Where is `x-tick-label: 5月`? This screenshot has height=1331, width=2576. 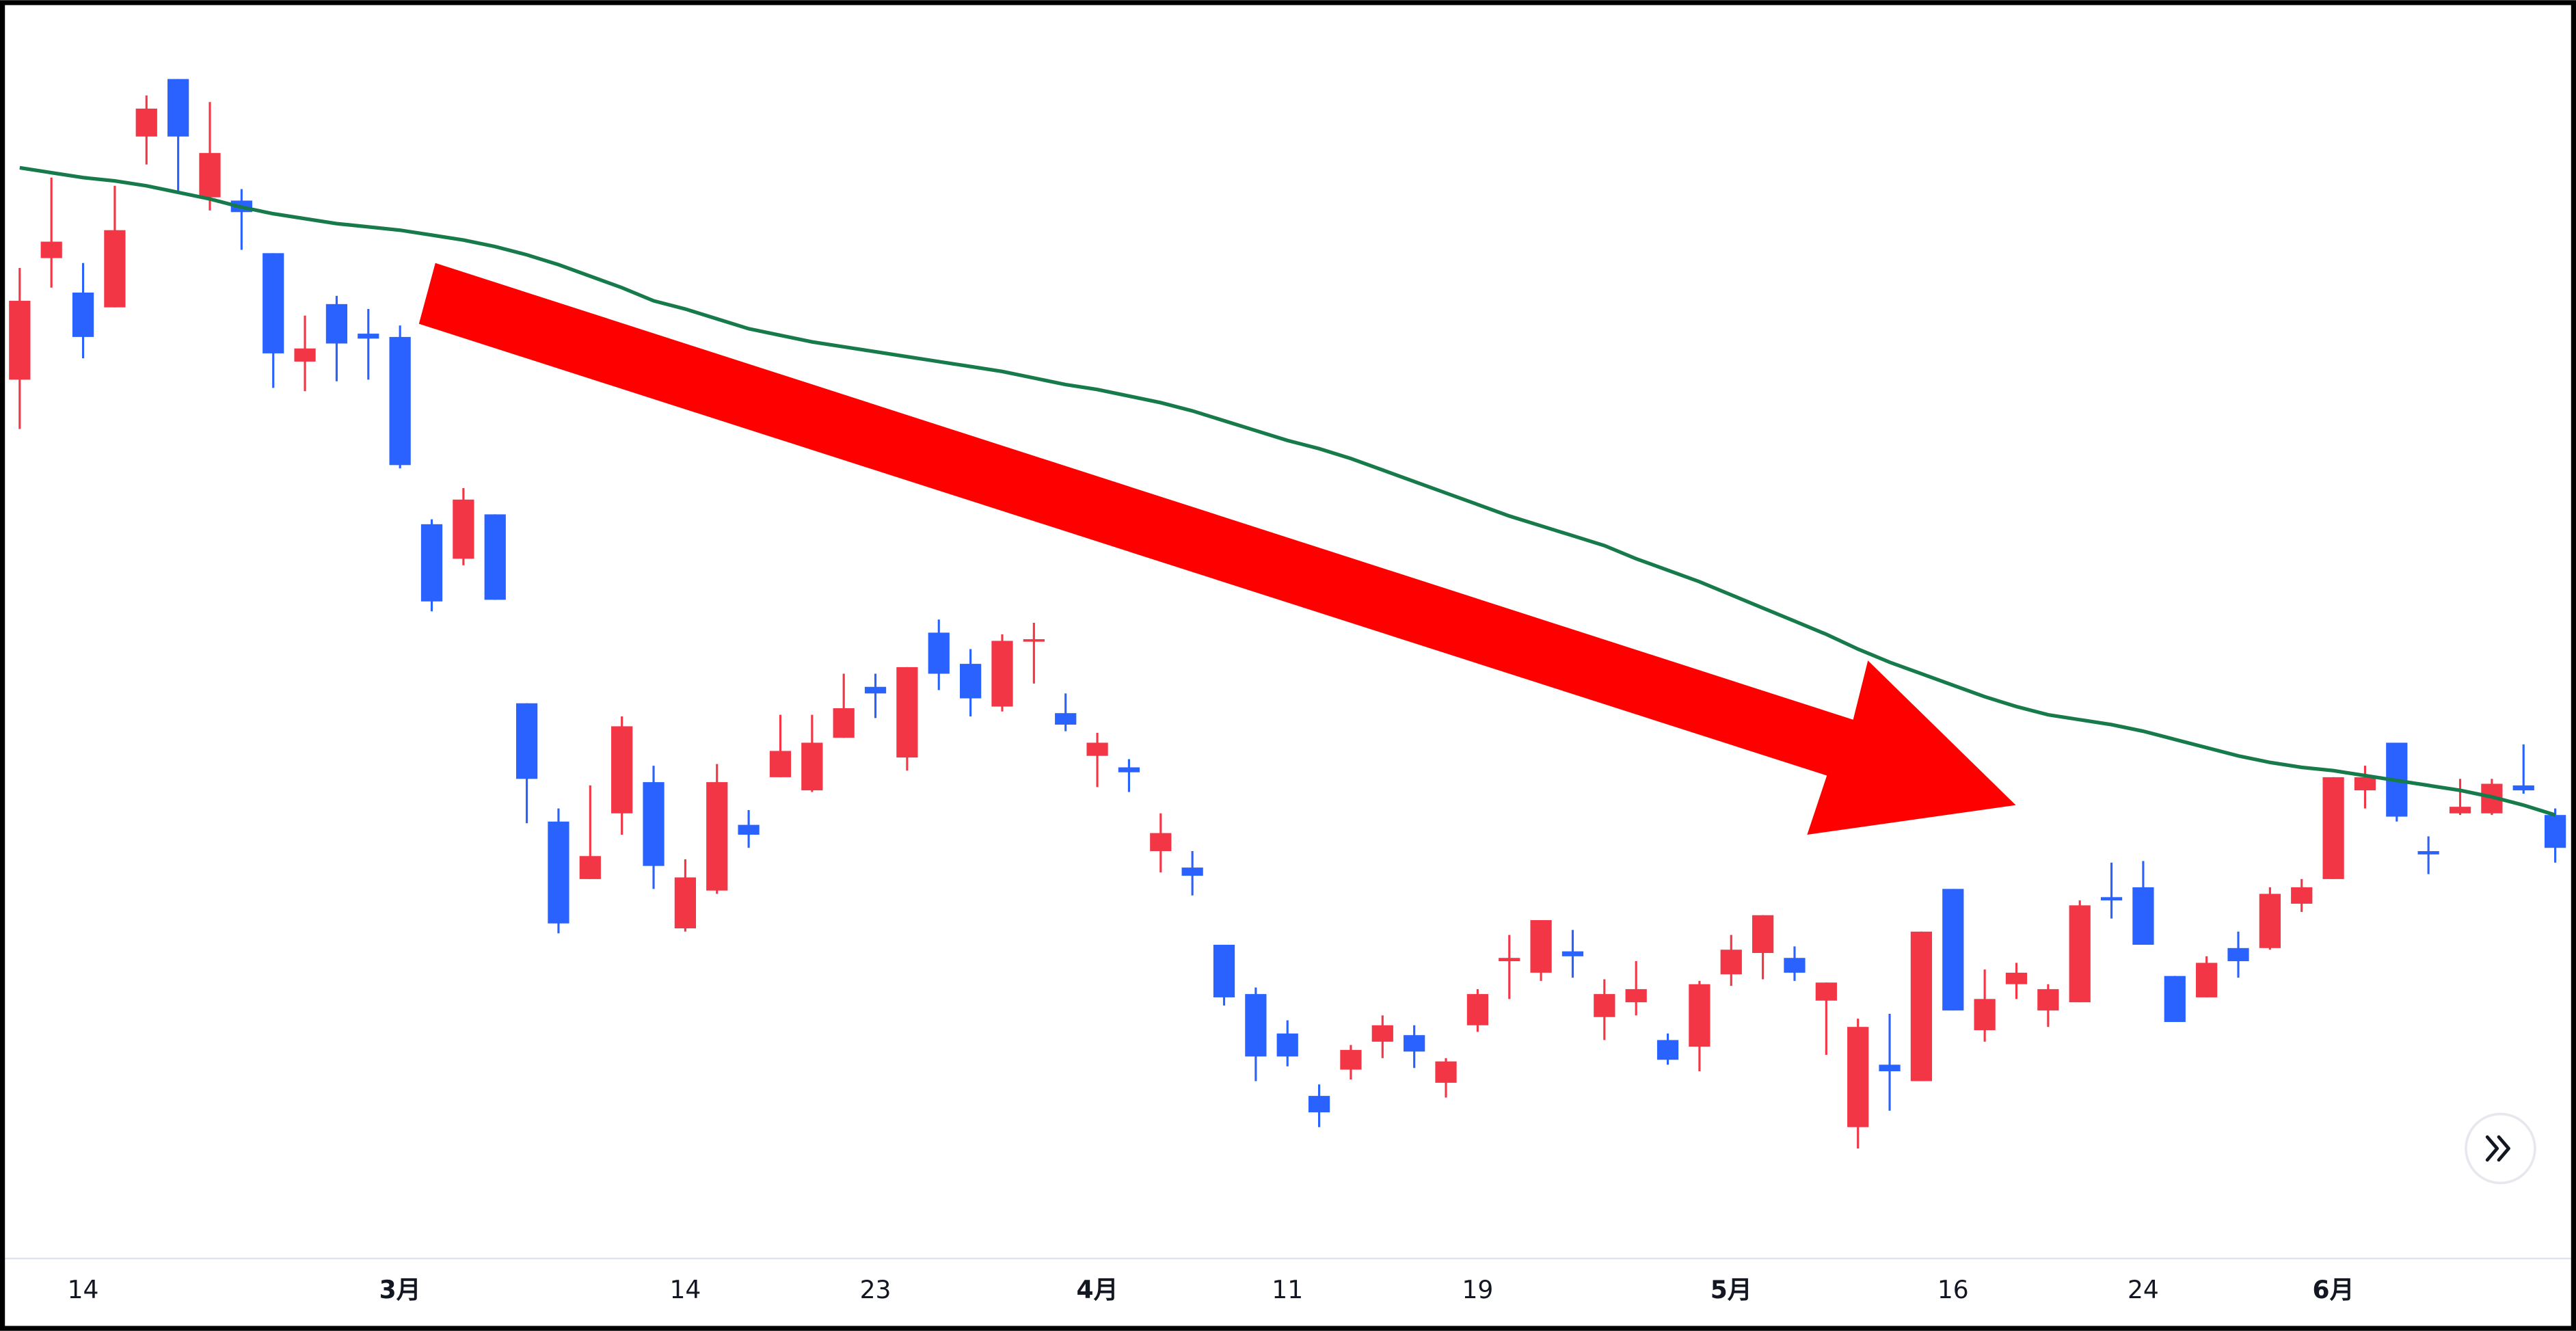 x-tick-label: 5月 is located at coordinates (1731, 1290).